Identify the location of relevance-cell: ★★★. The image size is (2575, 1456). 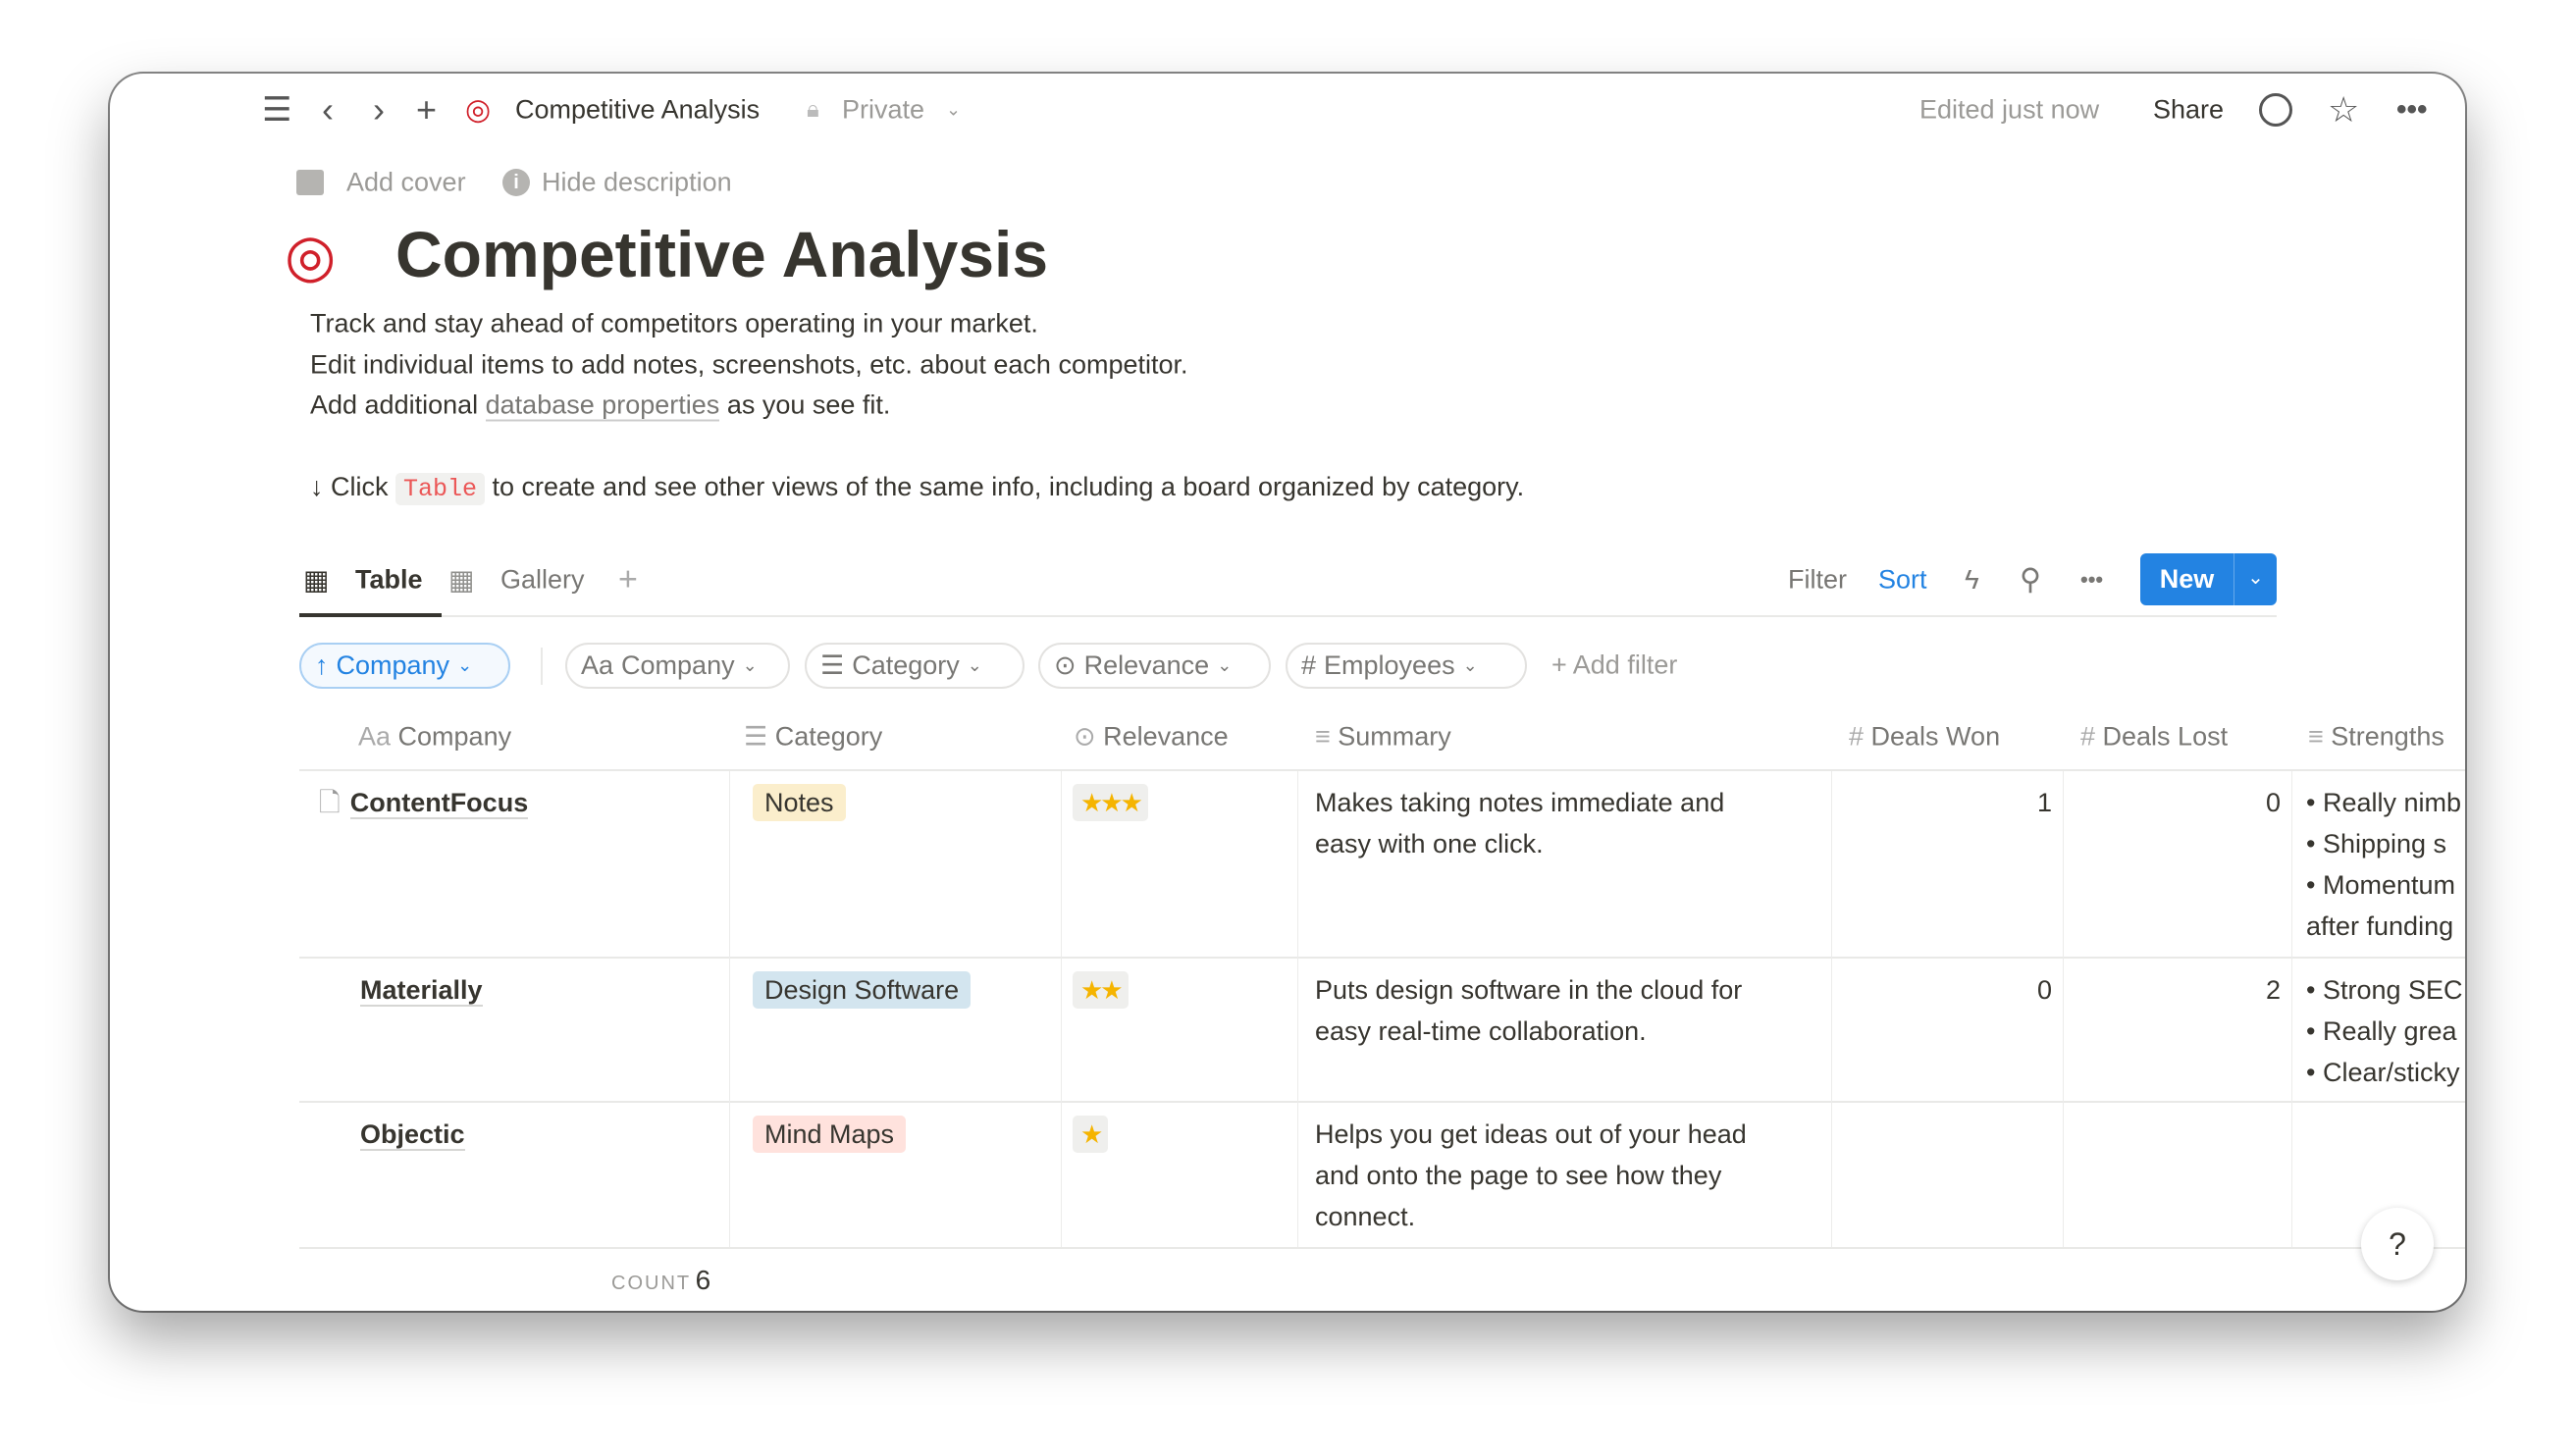
(1110, 802).